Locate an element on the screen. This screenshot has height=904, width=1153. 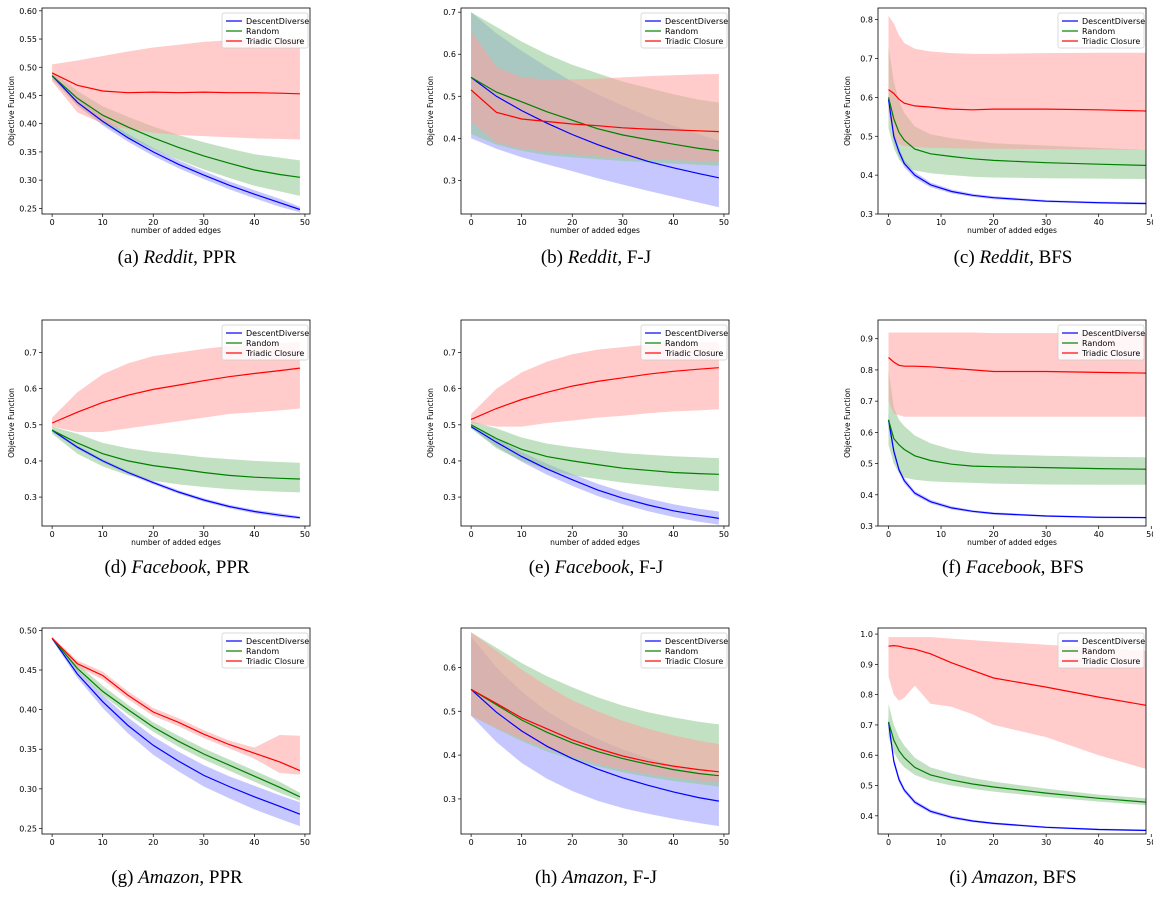
axes-frame is located at coordinates (1012, 423).